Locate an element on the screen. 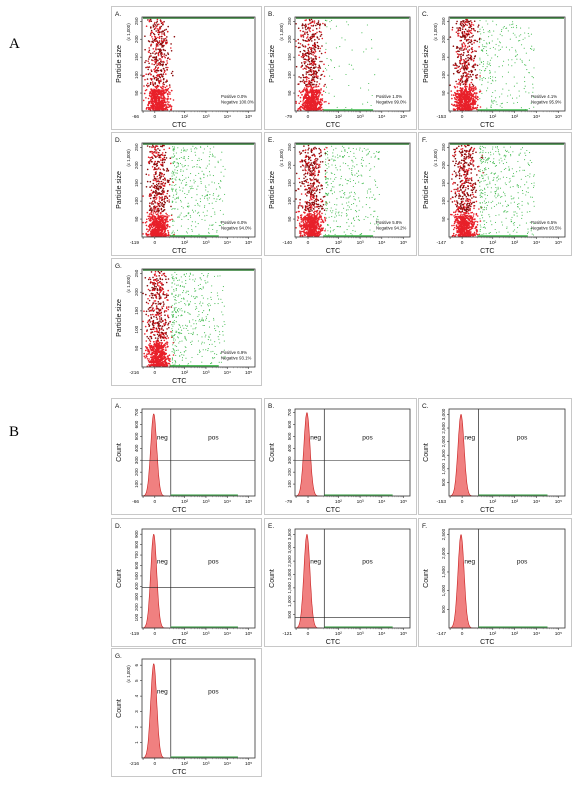  stats-label: Negative 100.0% is located at coordinates (237, 102).